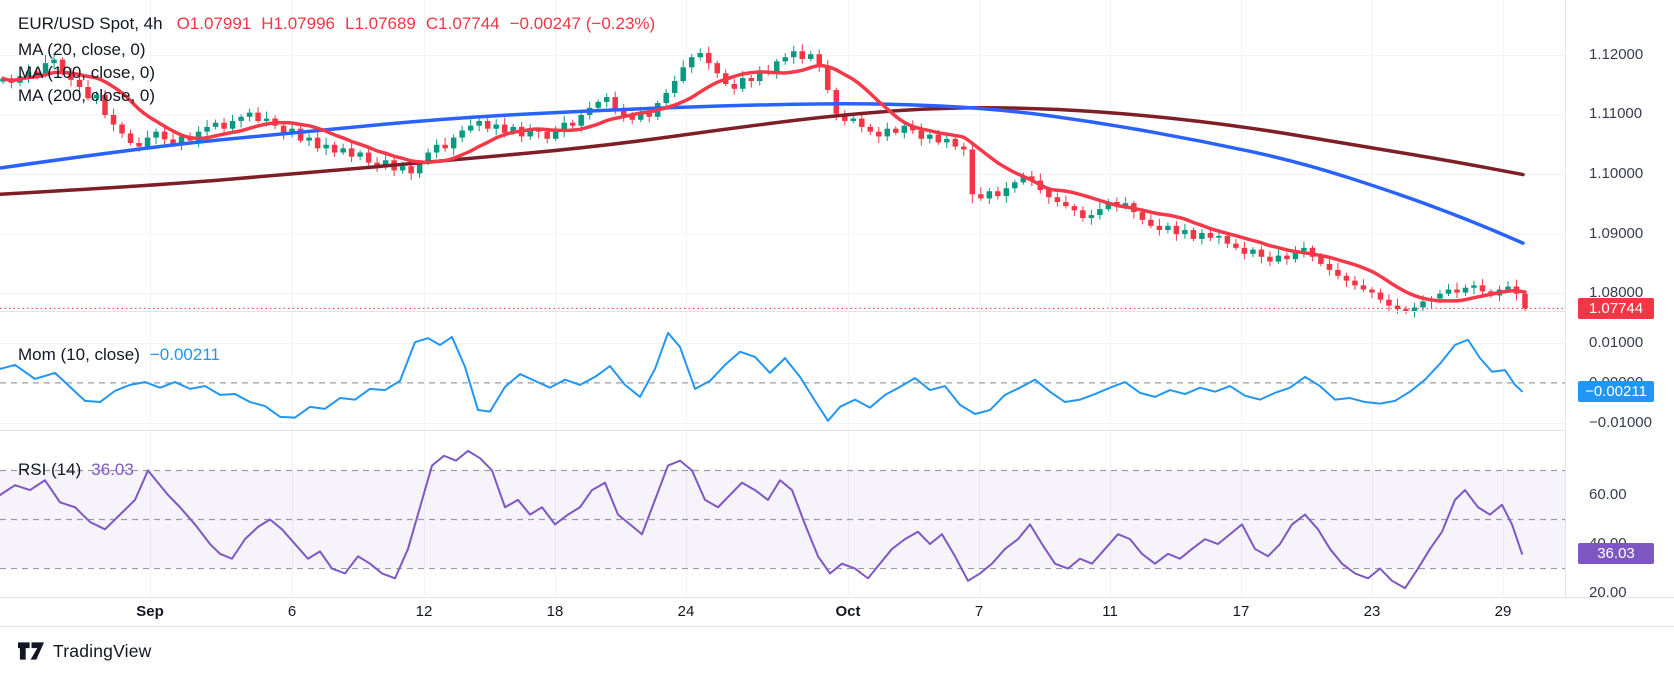 Image resolution: width=1674 pixels, height=674 pixels. I want to click on rsi-value-badge: 36.03, so click(1616, 554).